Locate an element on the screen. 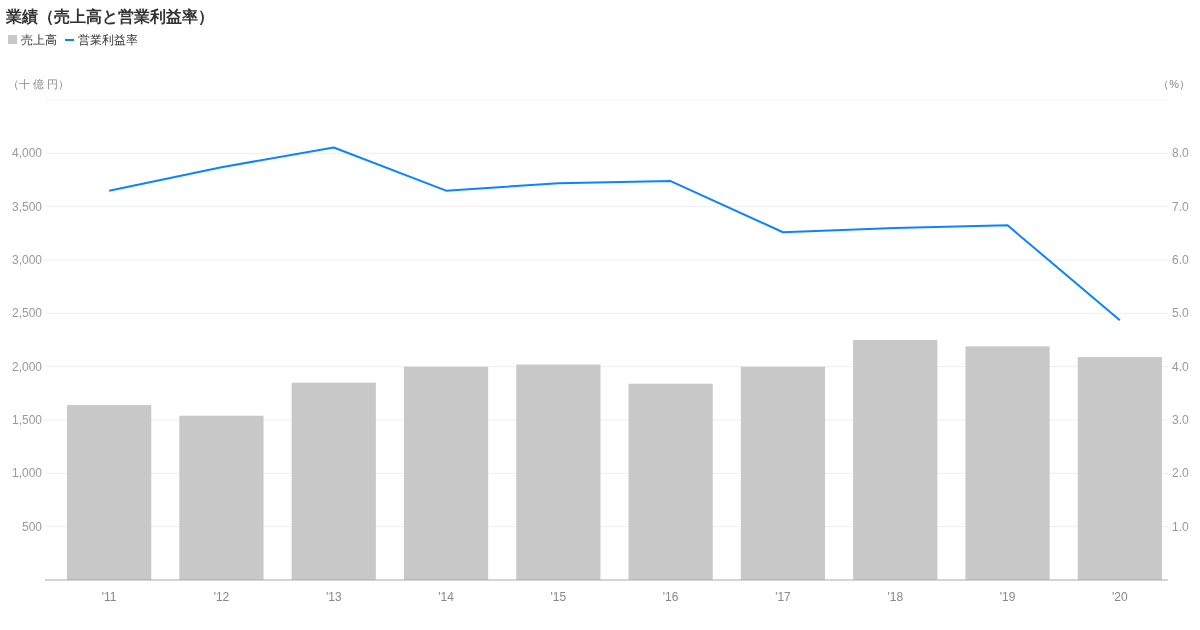  y2-tick-label: 8.0 is located at coordinates (1181, 153).